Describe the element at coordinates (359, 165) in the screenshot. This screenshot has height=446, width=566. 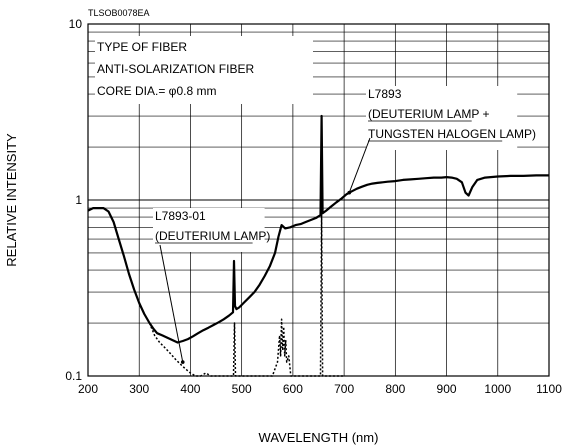
I see `callout-l7893-leader` at that location.